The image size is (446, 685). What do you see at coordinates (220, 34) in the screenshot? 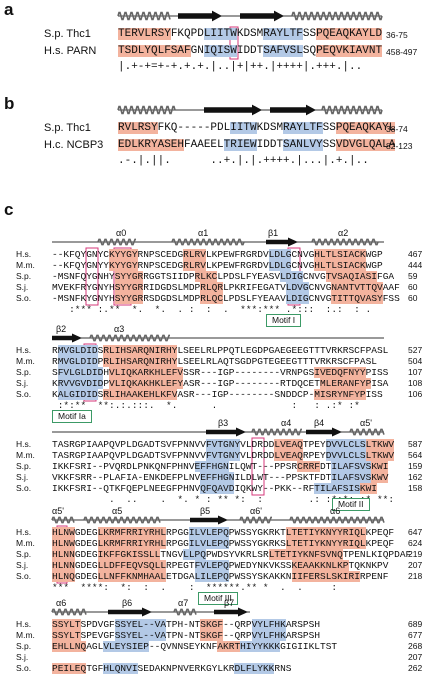
I see `residue-segment: LIITW` at bounding box center [220, 34].